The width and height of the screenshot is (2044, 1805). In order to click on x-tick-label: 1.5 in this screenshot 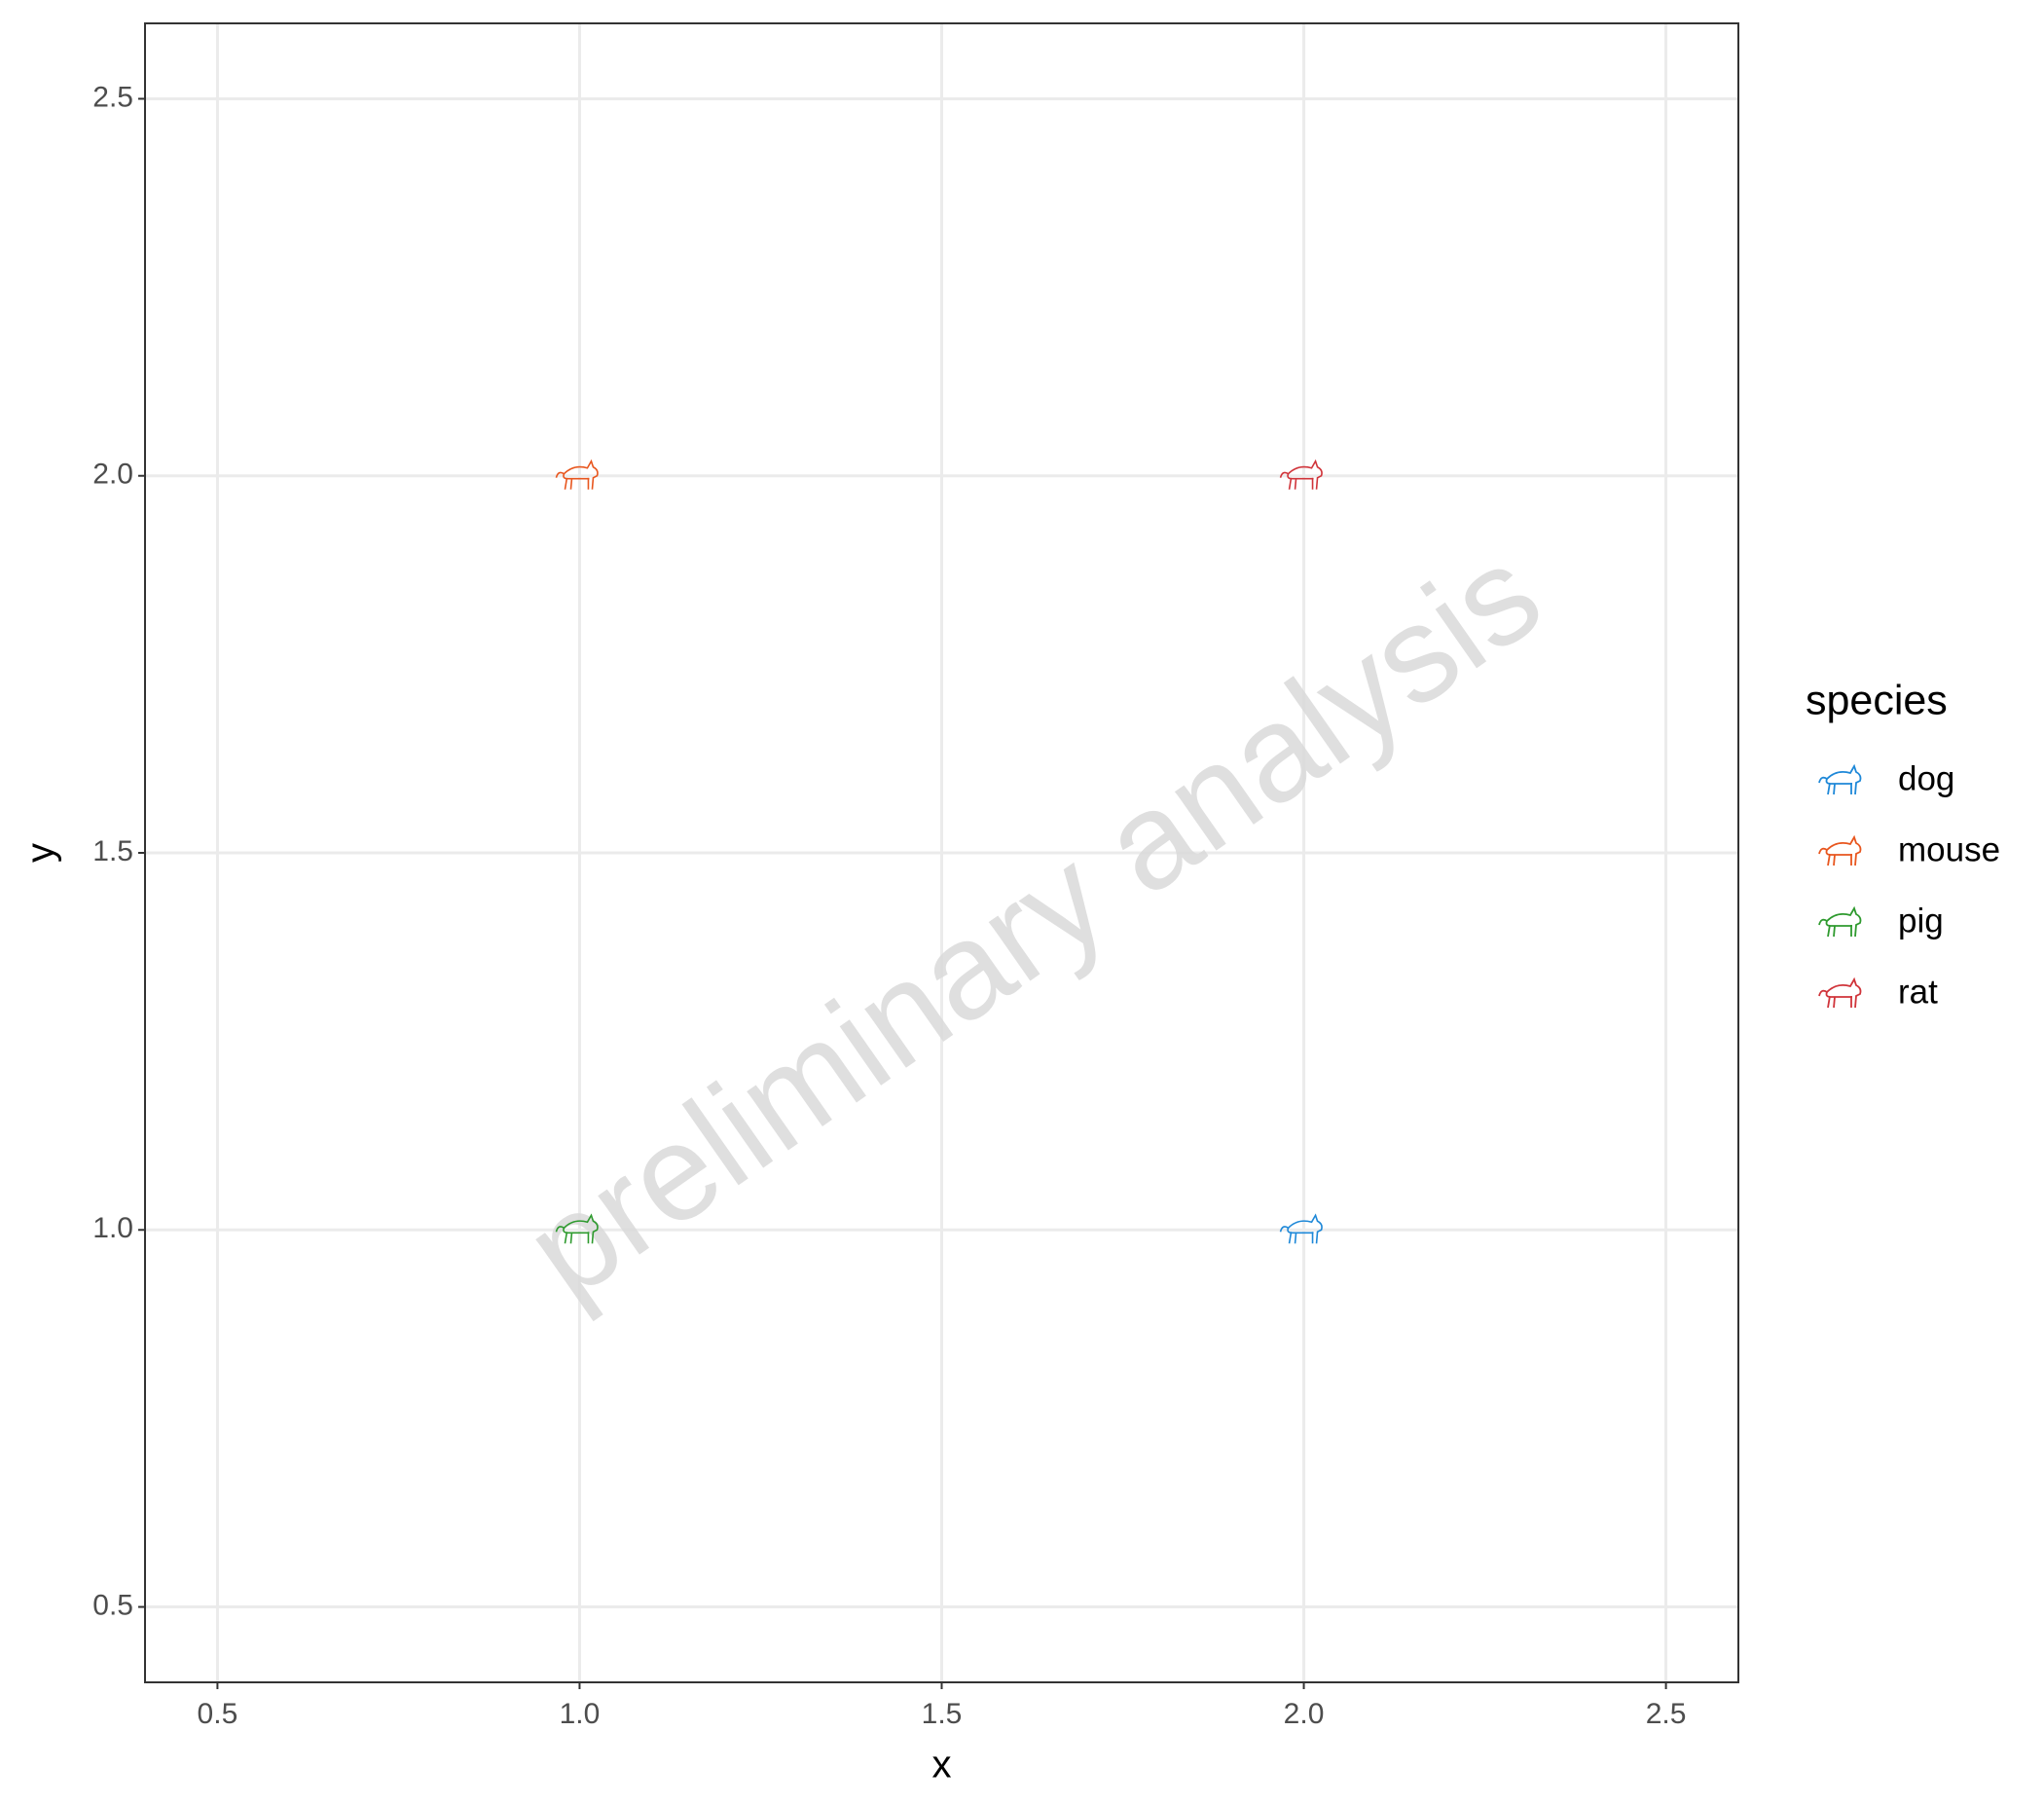, I will do `click(943, 1714)`.